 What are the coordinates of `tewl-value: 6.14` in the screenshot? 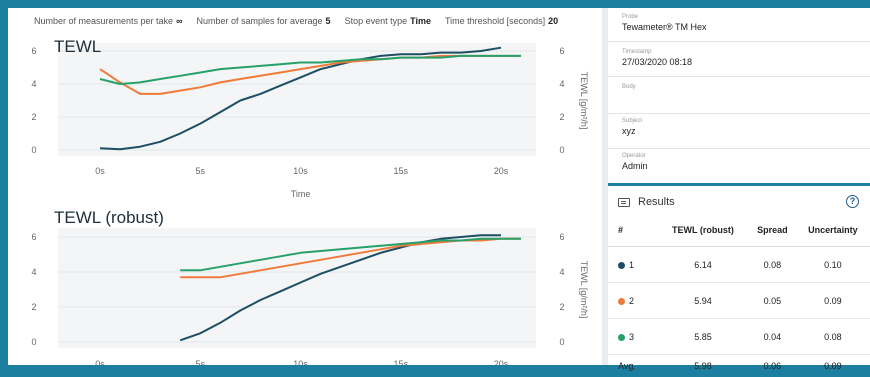 It's located at (703, 265).